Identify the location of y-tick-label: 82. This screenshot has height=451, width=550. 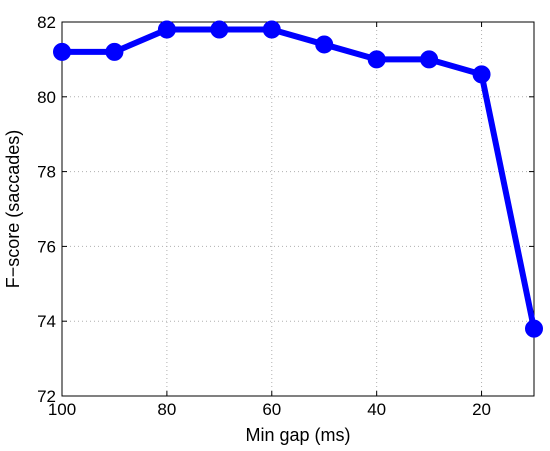
(46, 22).